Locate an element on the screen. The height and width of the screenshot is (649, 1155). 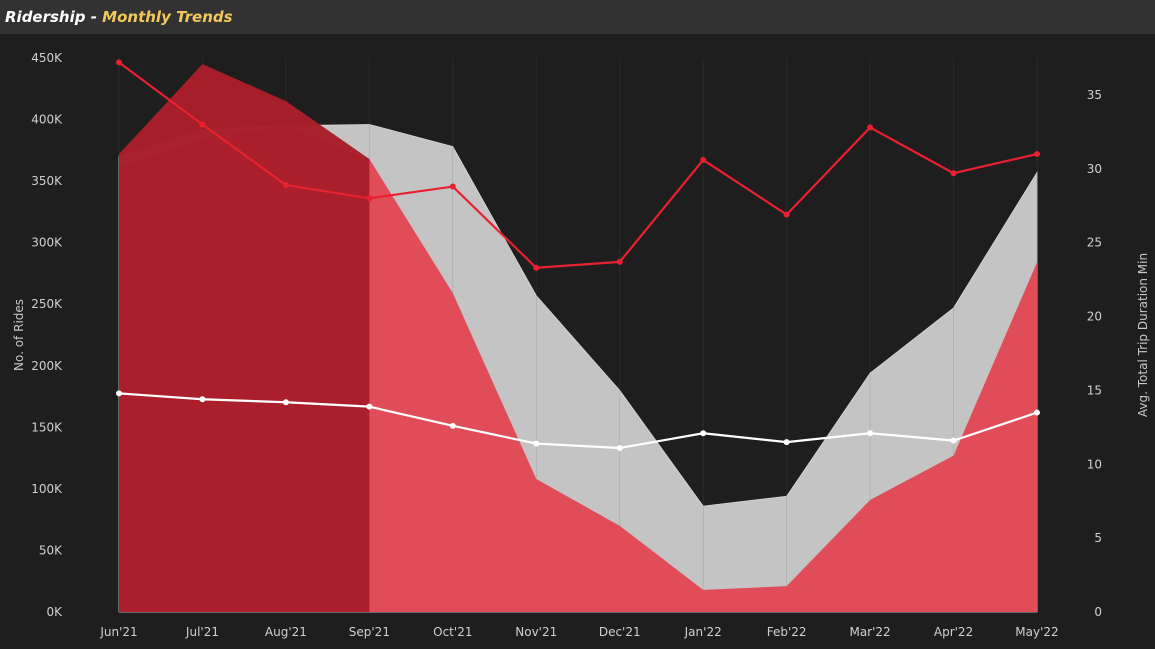
y2-tick-label: 5 is located at coordinates (1098, 538).